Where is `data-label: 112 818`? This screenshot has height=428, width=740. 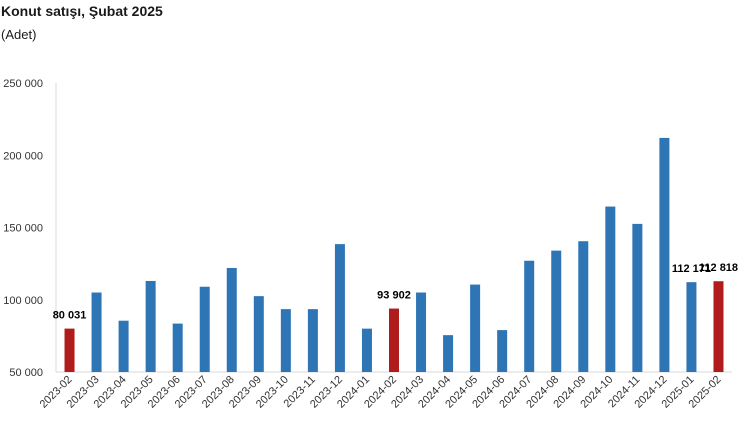
data-label: 112 818 is located at coordinates (718, 268).